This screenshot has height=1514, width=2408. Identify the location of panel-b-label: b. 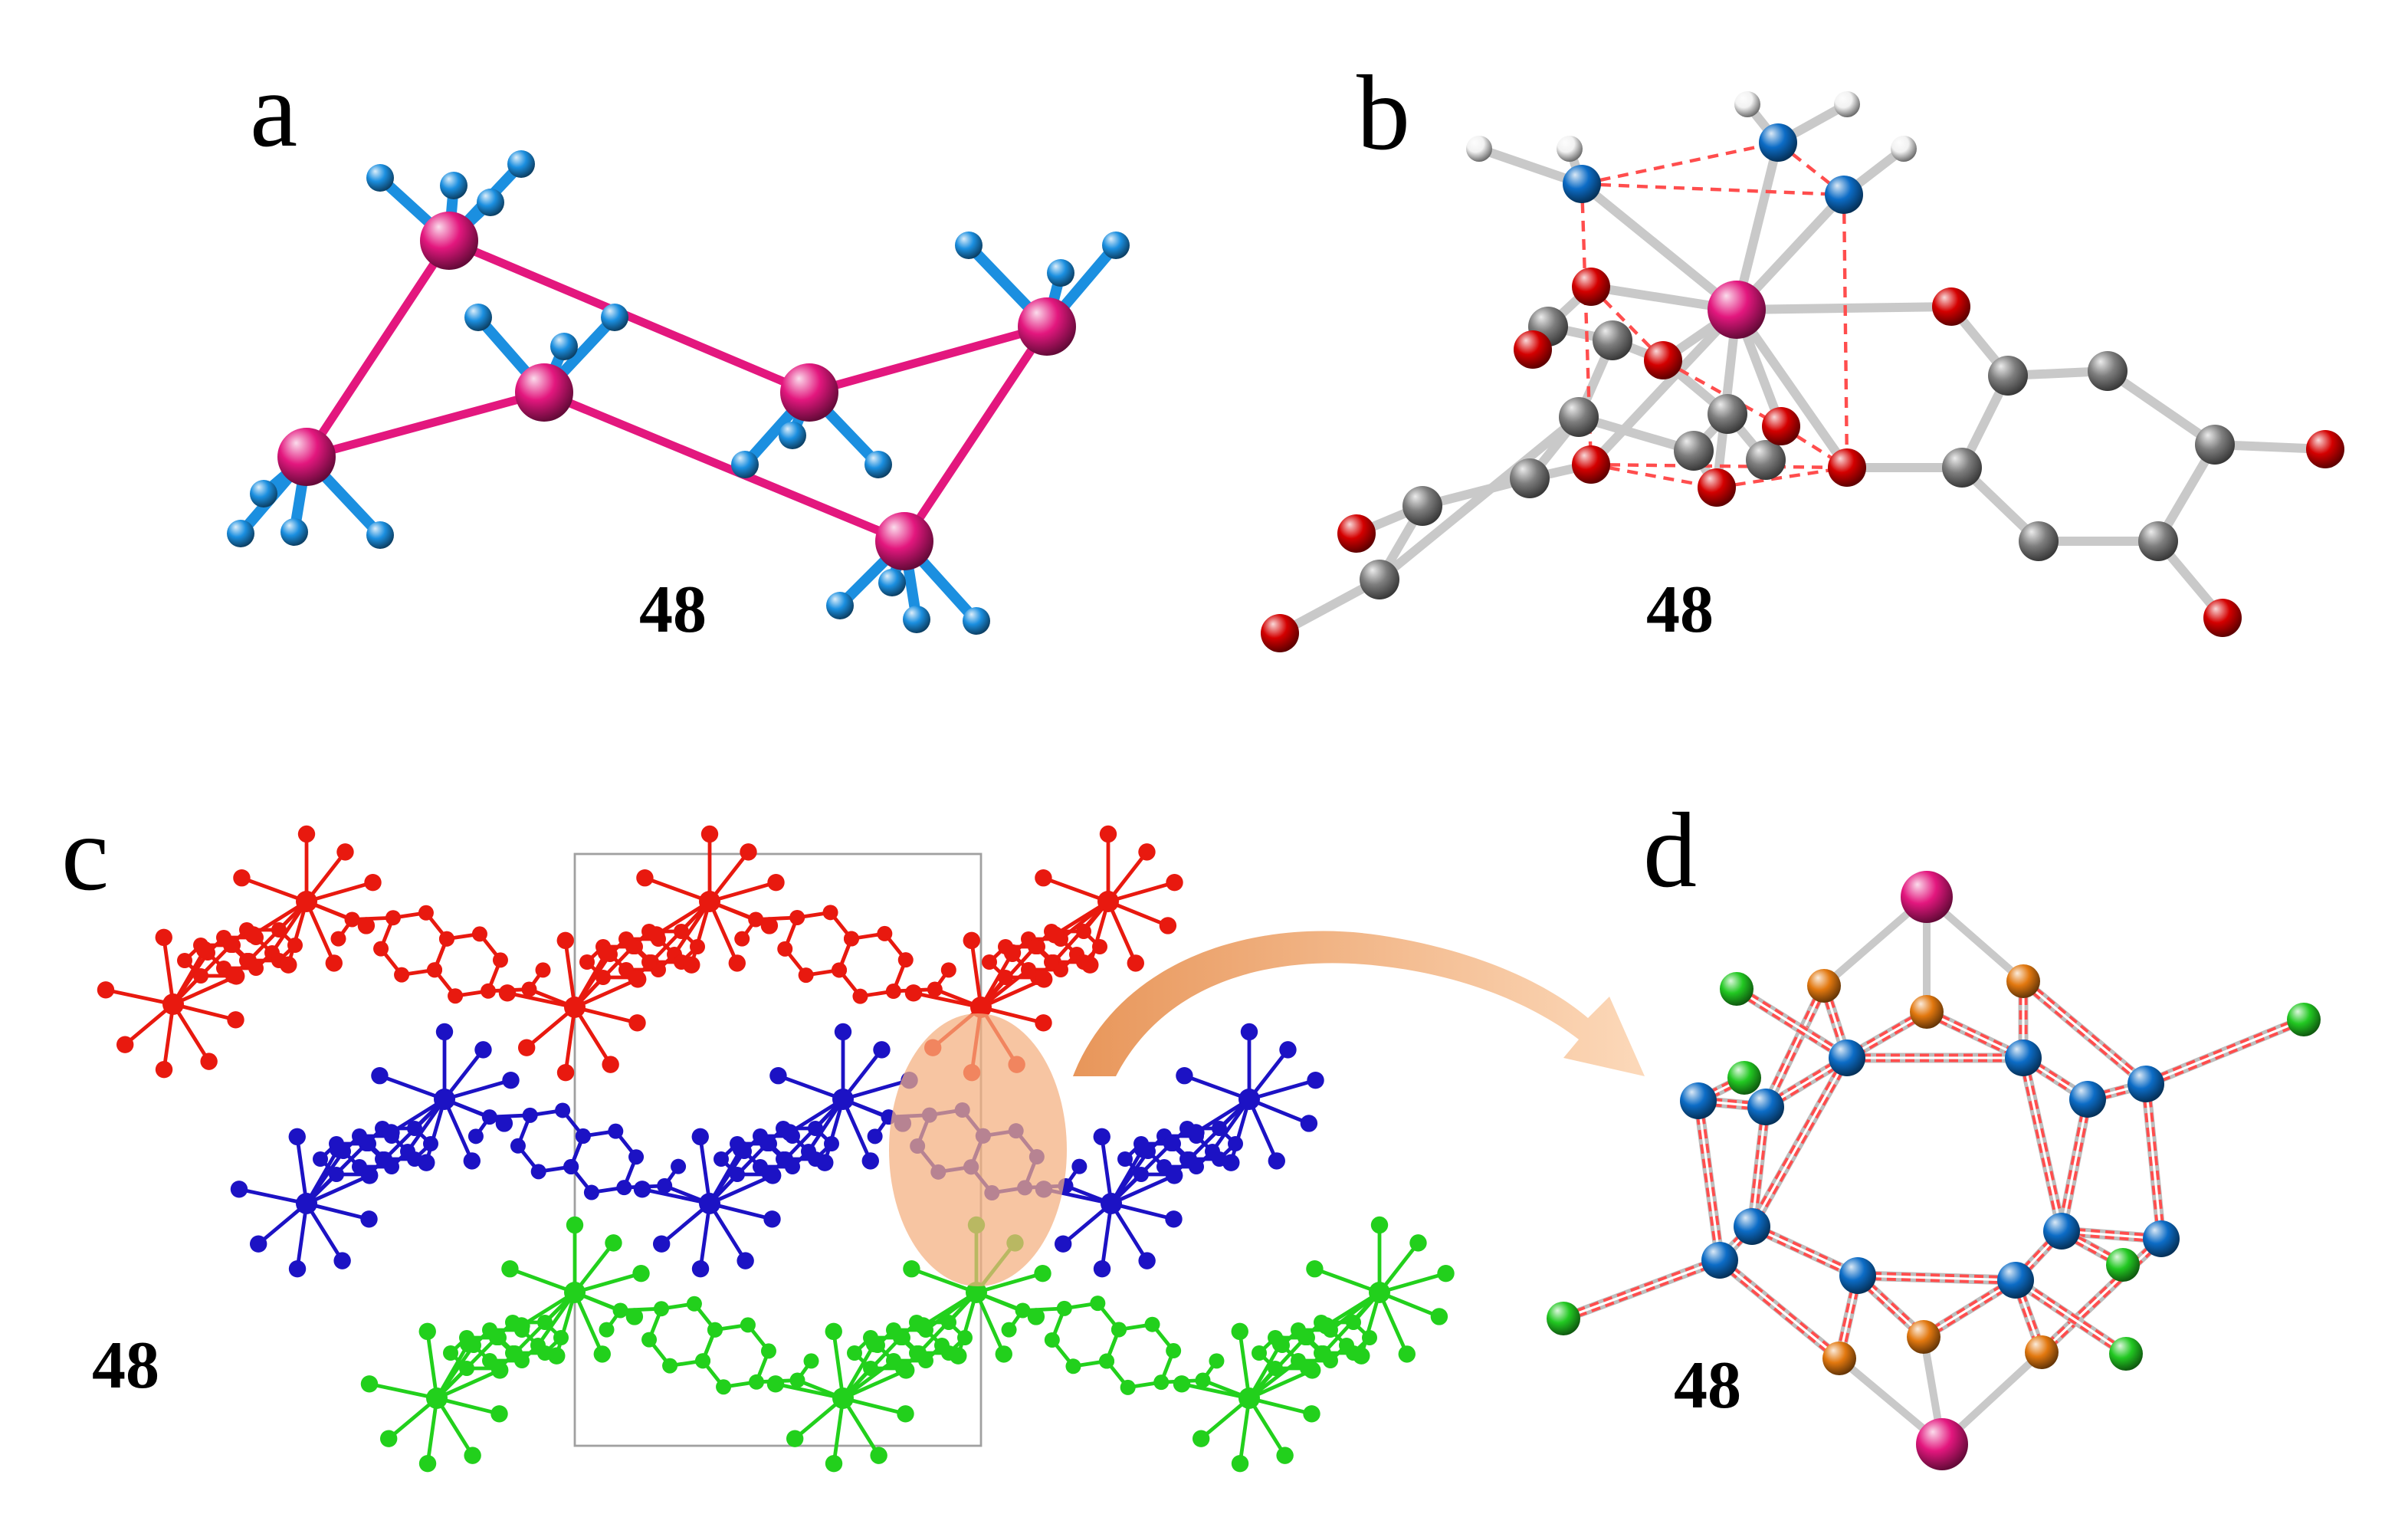
(1383, 113).